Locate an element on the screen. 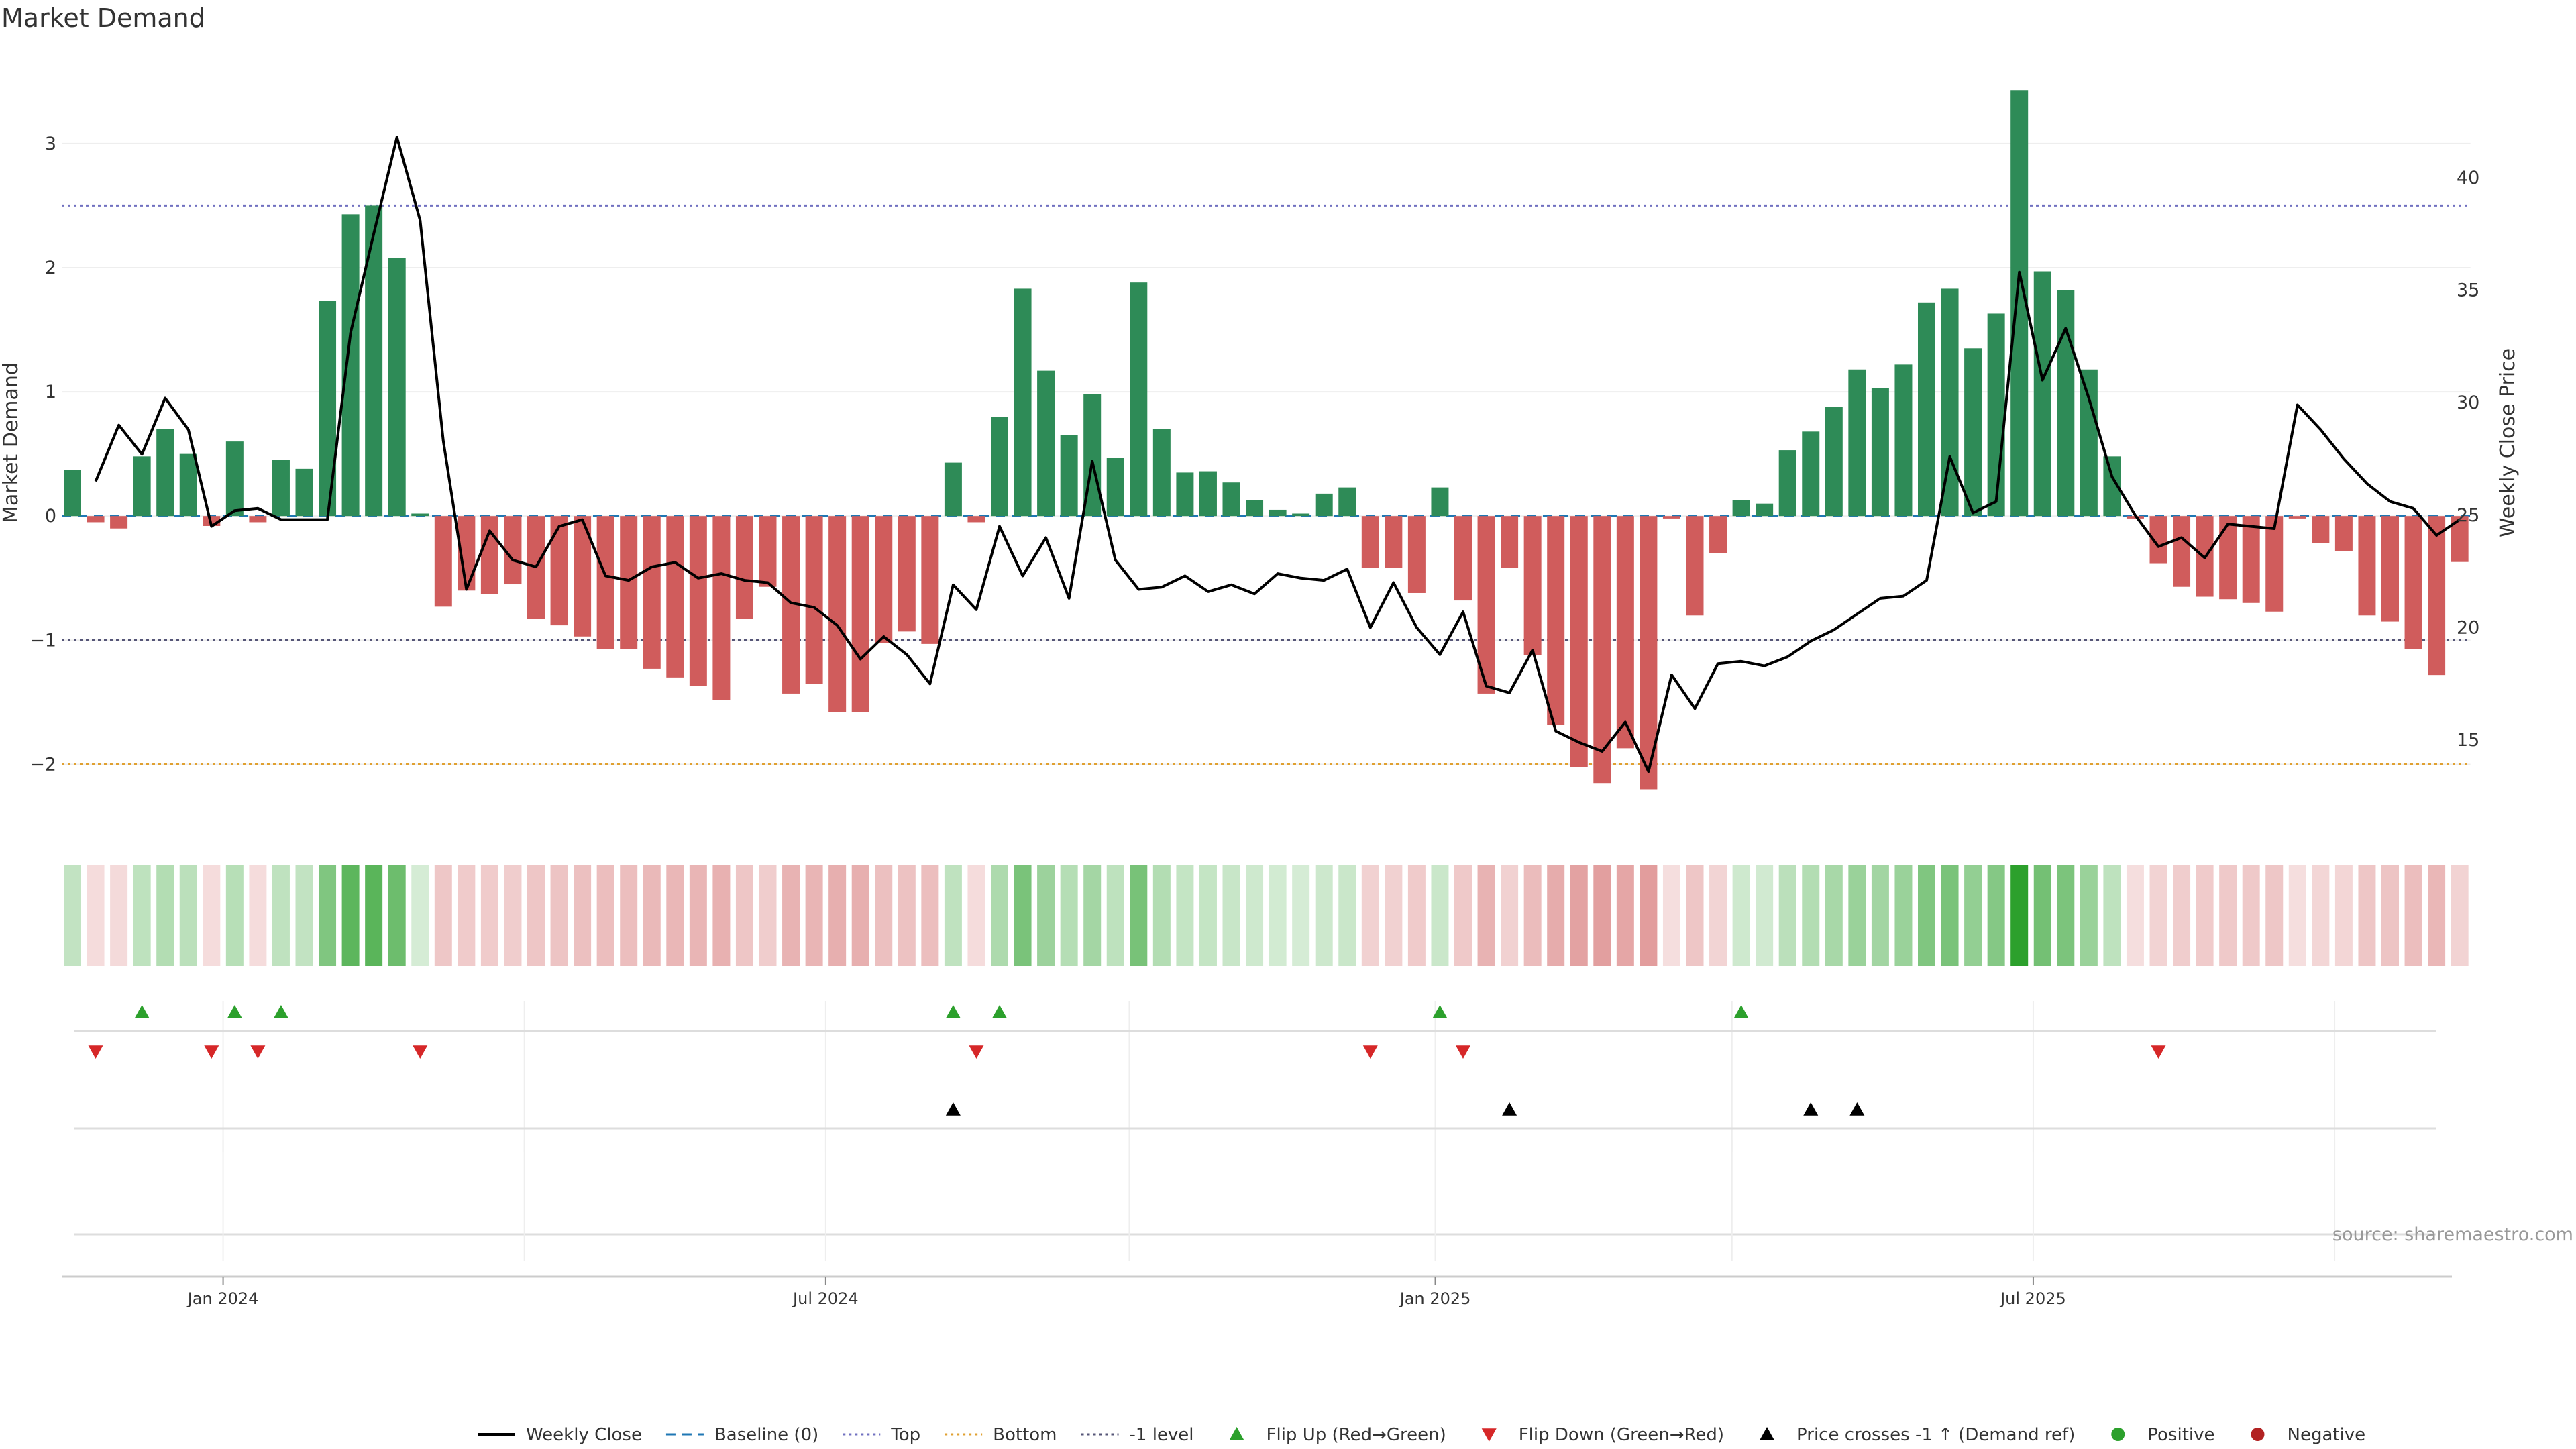 The height and width of the screenshot is (1449, 2576). y2-axis-label: Weekly Close Price is located at coordinates (2508, 442).